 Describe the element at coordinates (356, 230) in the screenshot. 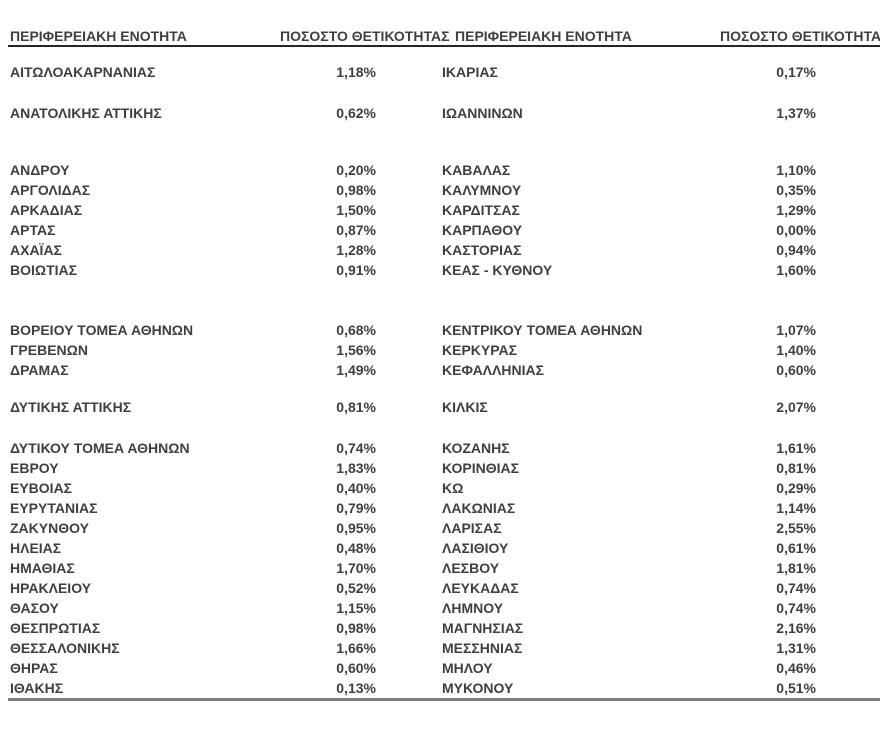

I see `positivity-left: 0,87%` at that location.